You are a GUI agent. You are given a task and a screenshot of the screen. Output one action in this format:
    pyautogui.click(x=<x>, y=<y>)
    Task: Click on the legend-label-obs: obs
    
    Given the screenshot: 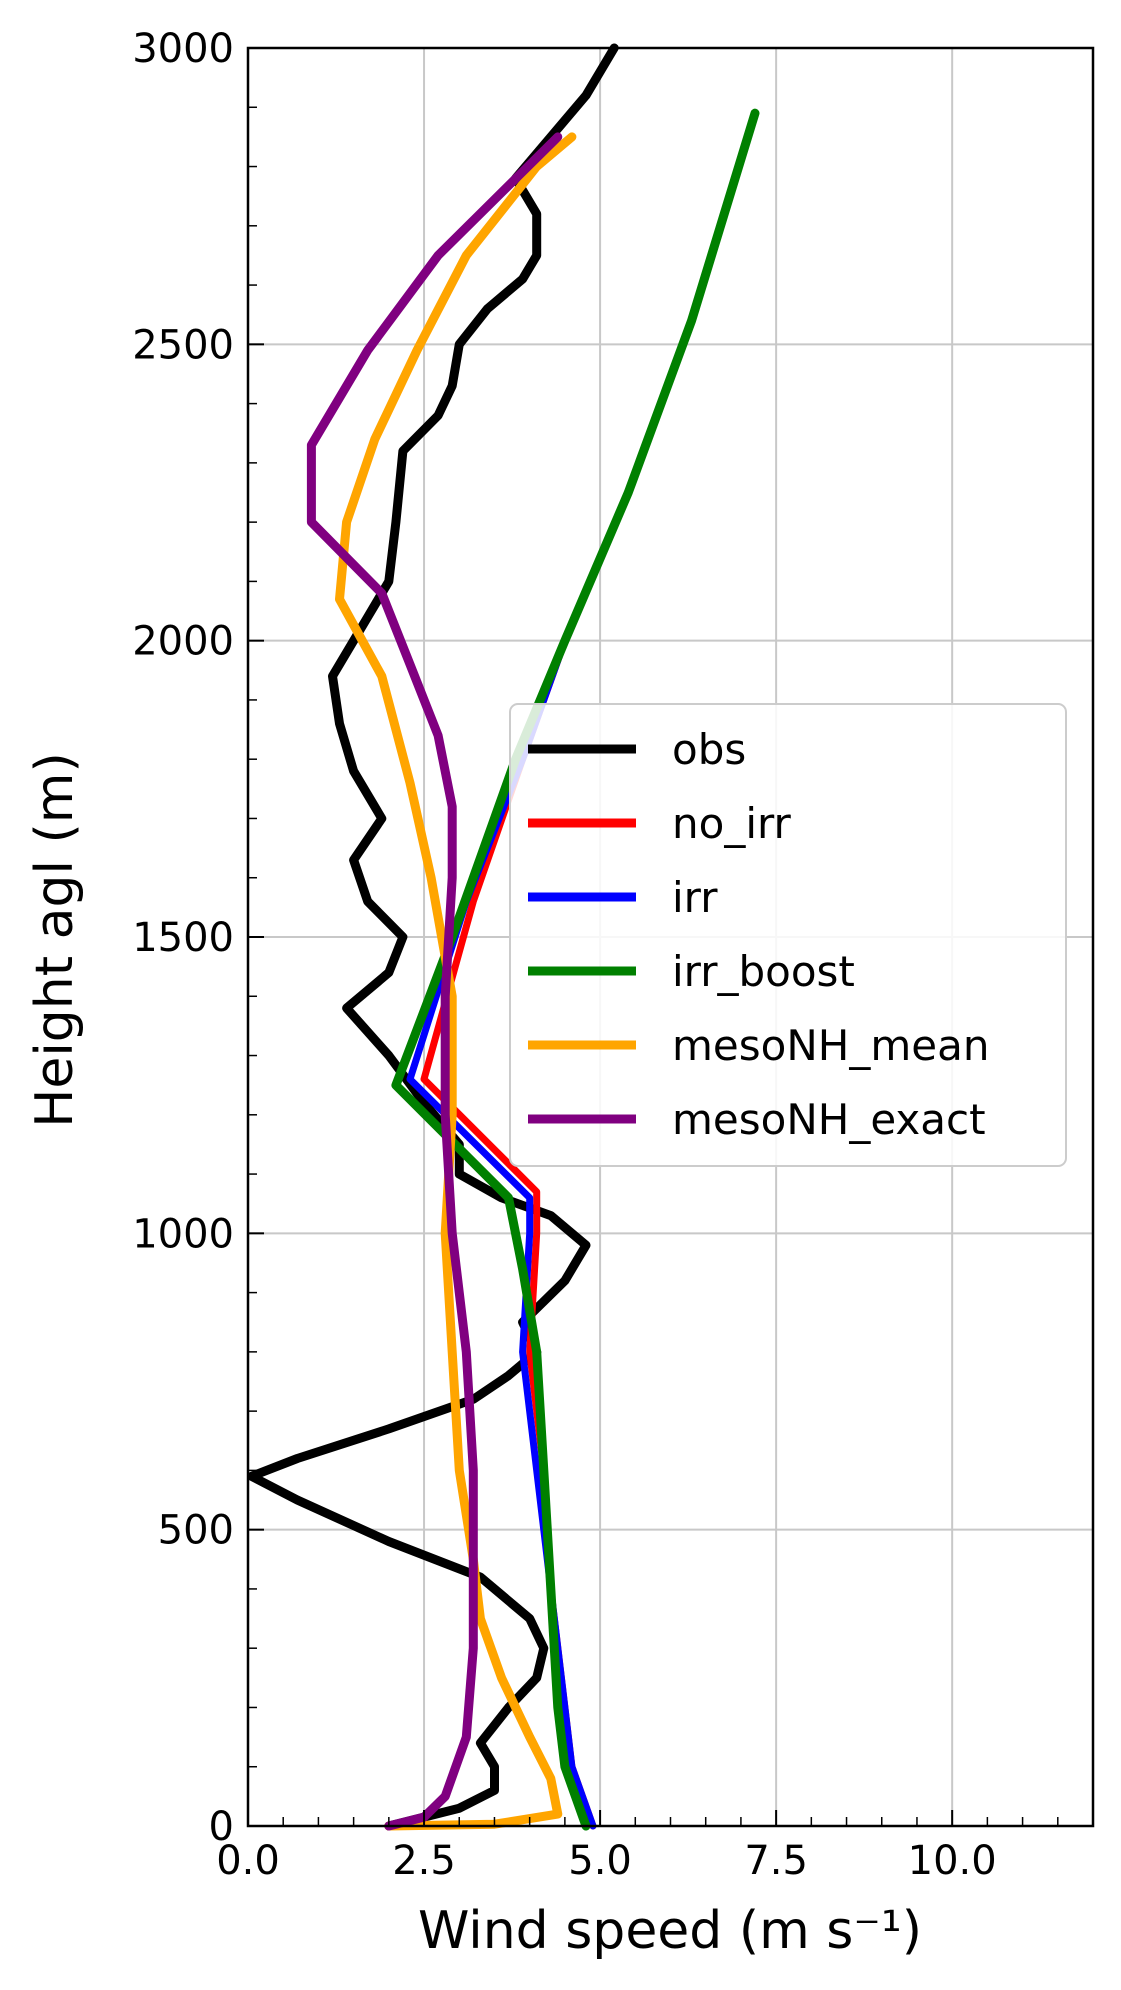 What is the action you would take?
    pyautogui.click(x=709, y=749)
    